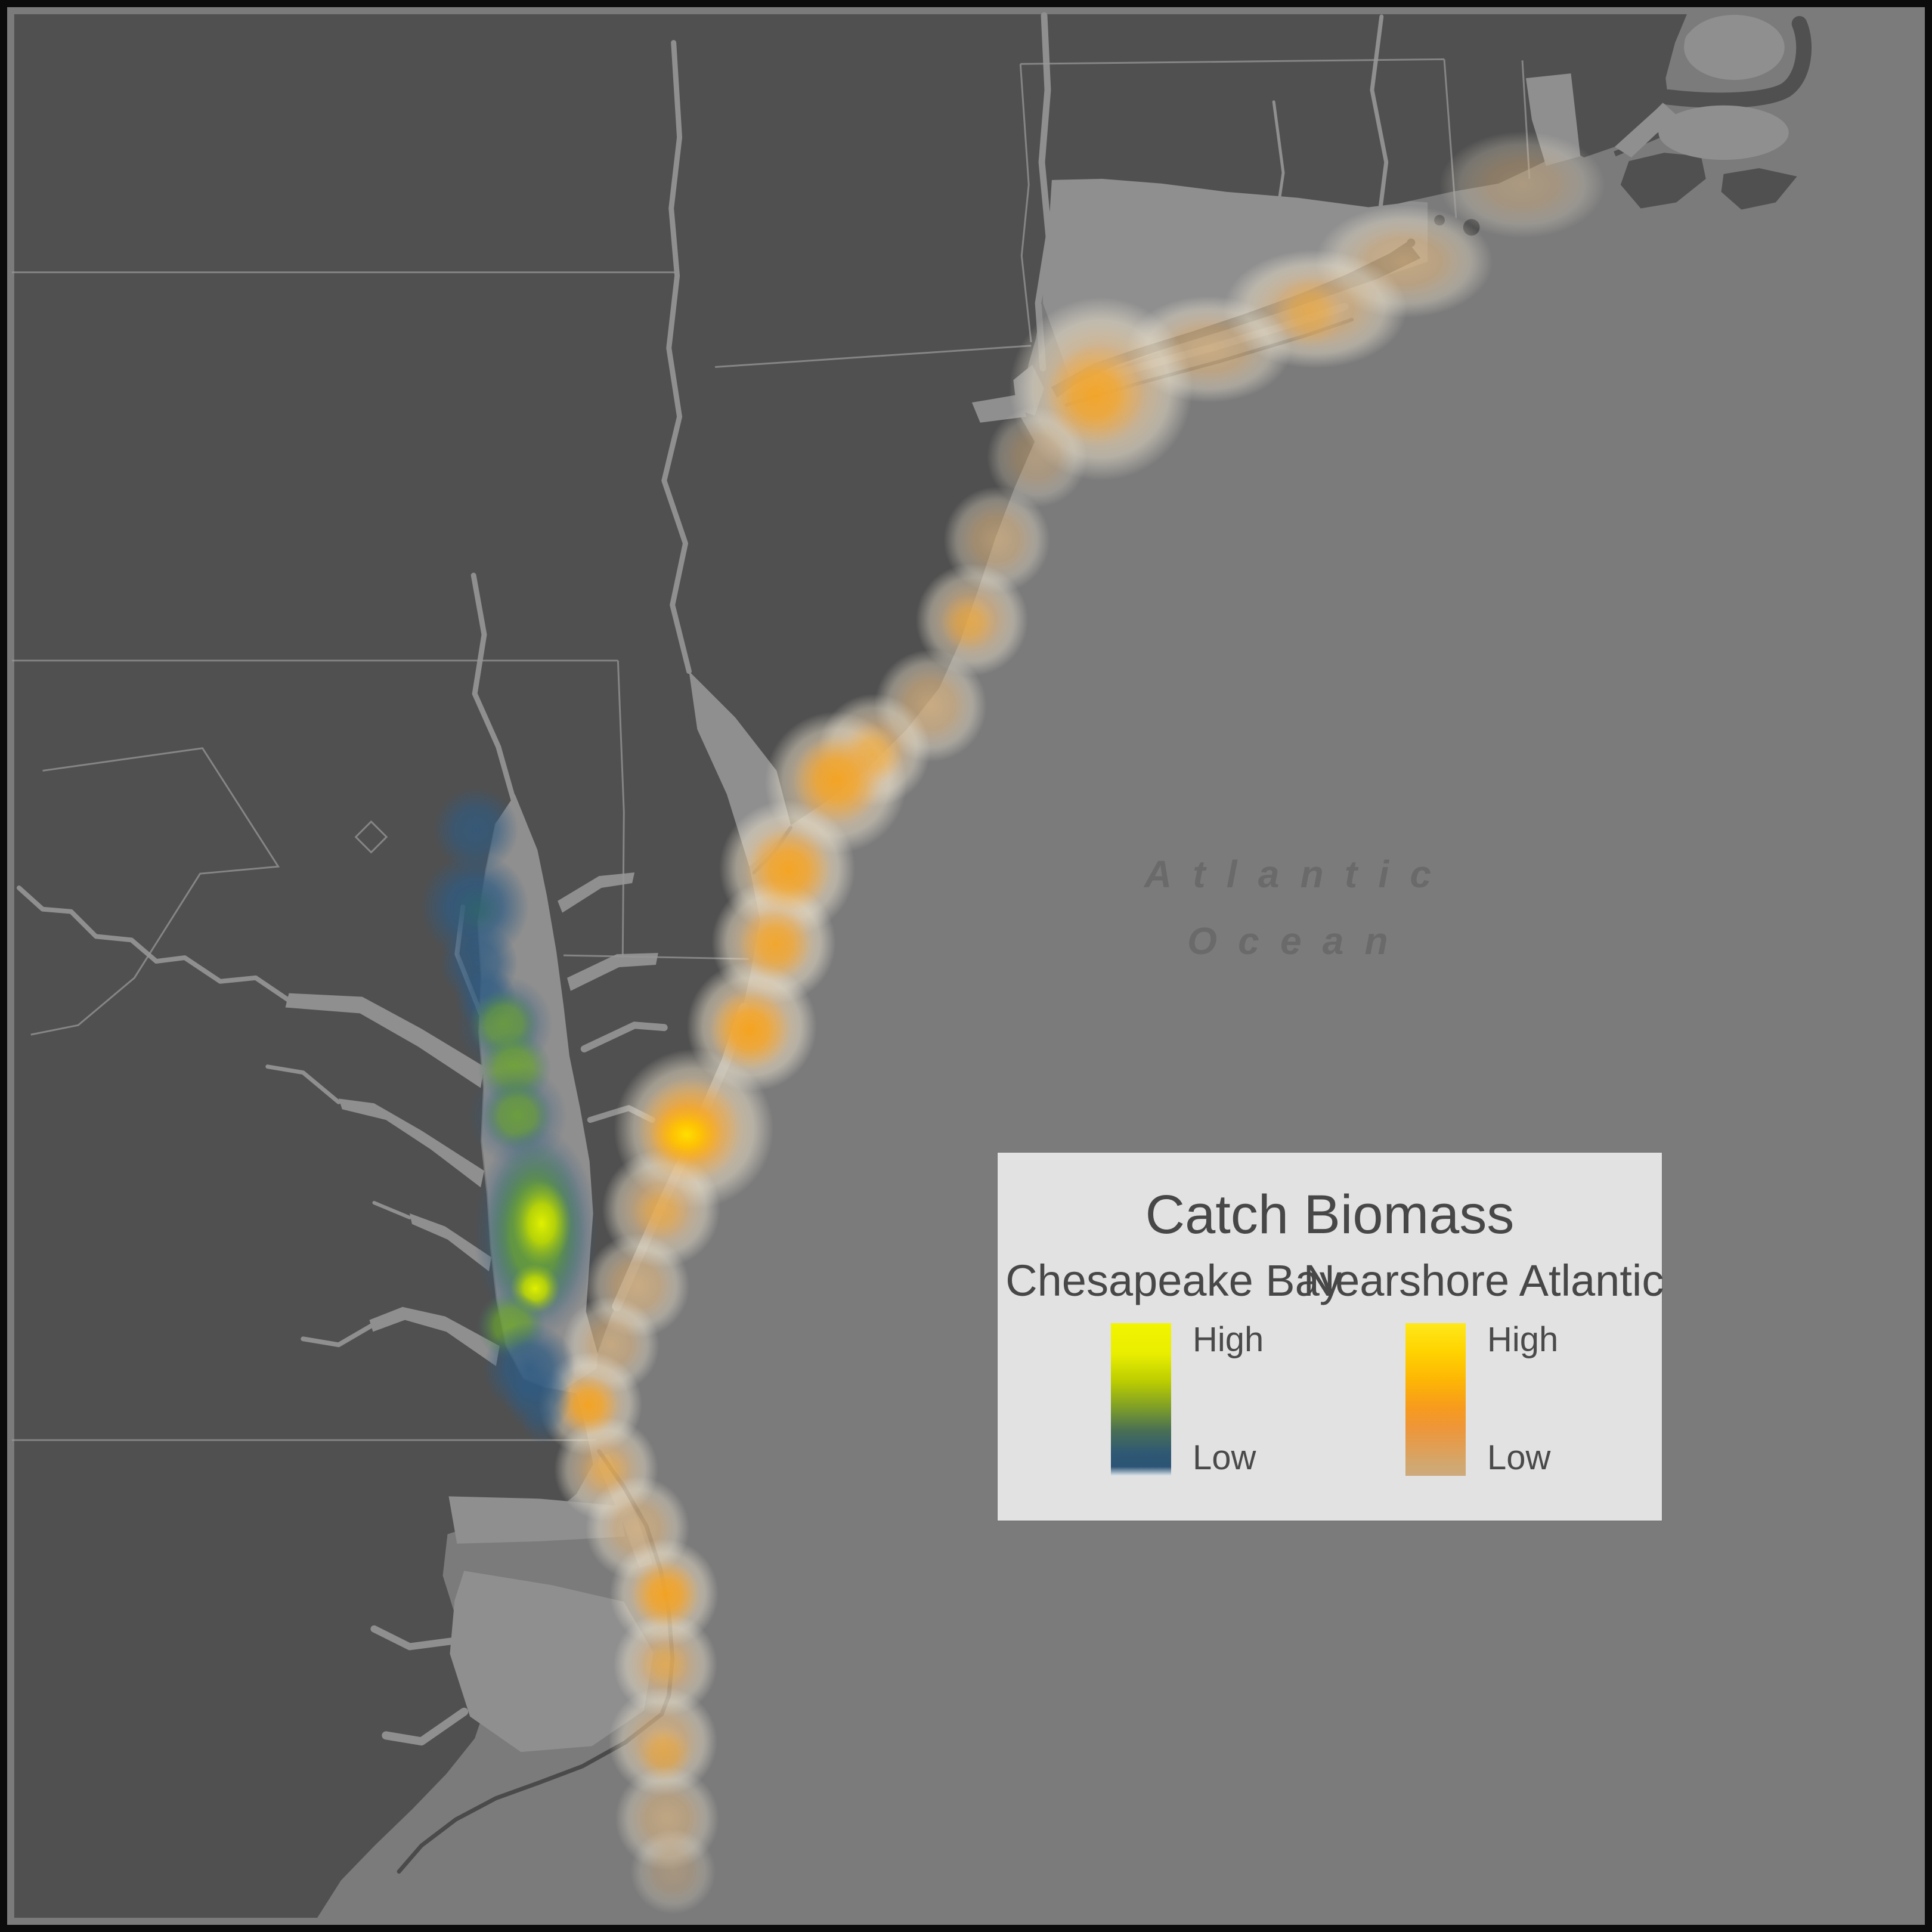 The image size is (1932, 1932). What do you see at coordinates (1435, 1400) in the screenshot?
I see `legend-gradient-bar-nearshore` at bounding box center [1435, 1400].